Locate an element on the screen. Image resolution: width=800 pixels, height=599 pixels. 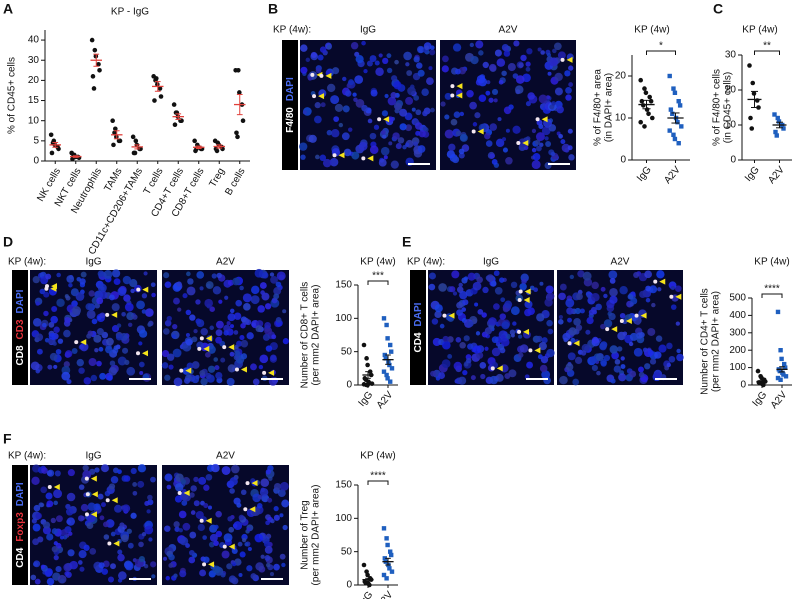
stain-name: DAPI is located at coordinates (20, 301).